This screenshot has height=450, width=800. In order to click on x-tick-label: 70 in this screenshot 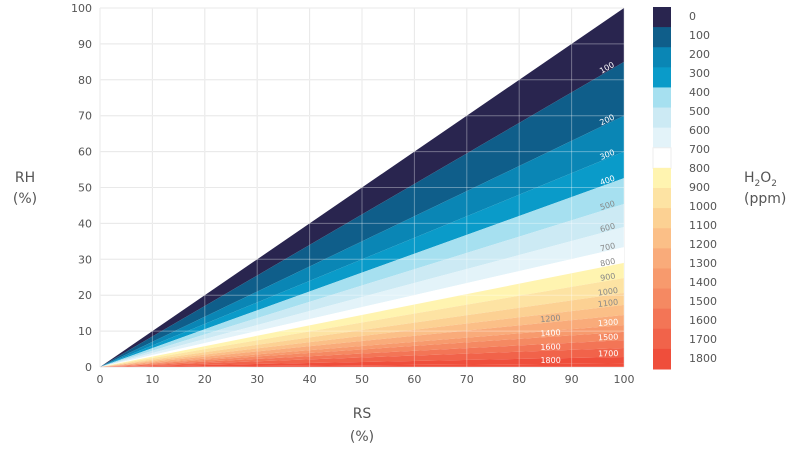, I will do `click(467, 379)`.